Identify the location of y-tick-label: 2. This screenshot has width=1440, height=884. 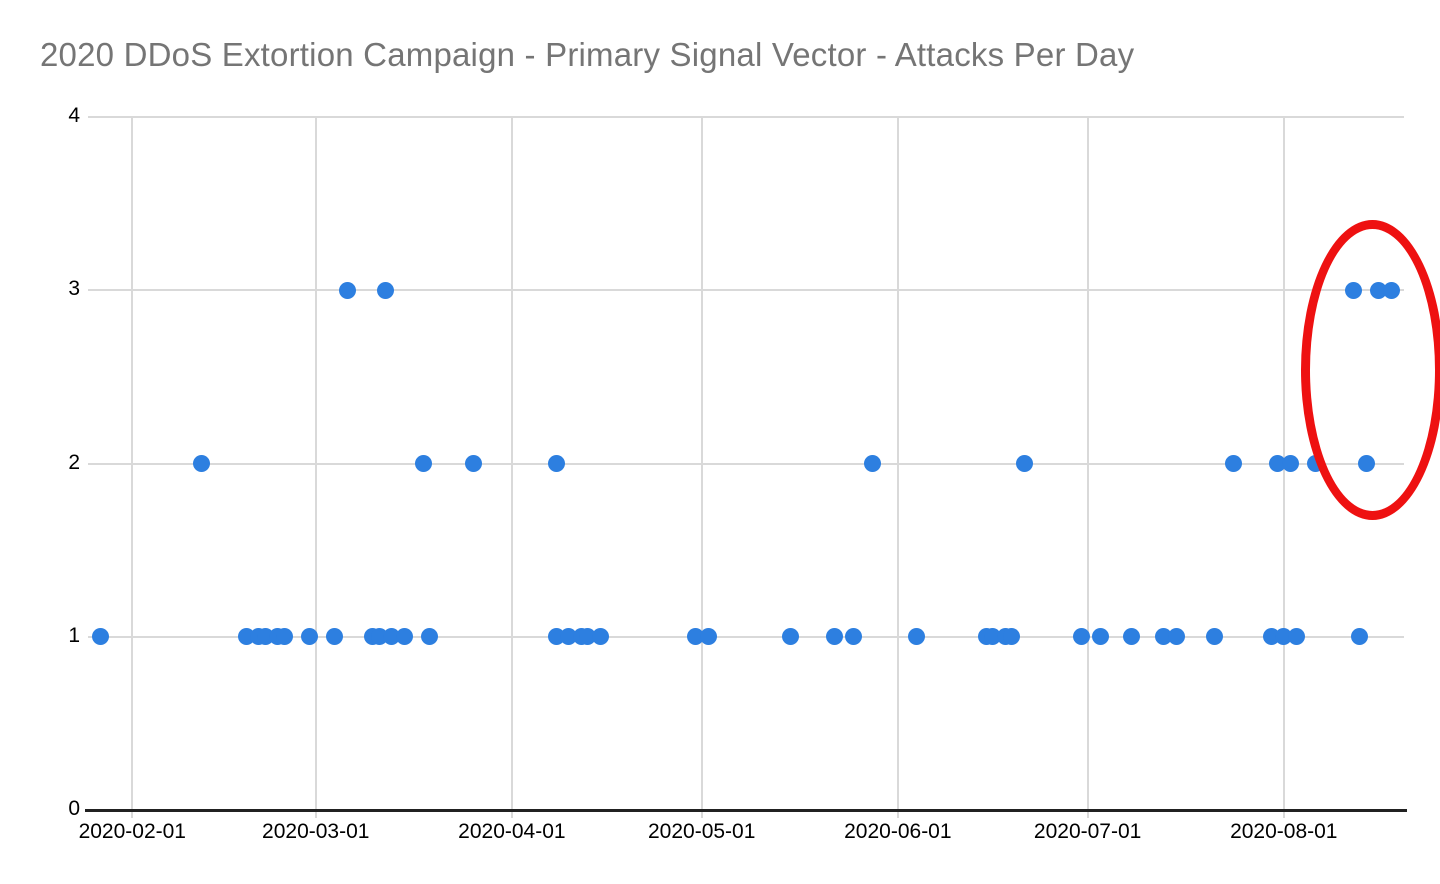
(74, 462).